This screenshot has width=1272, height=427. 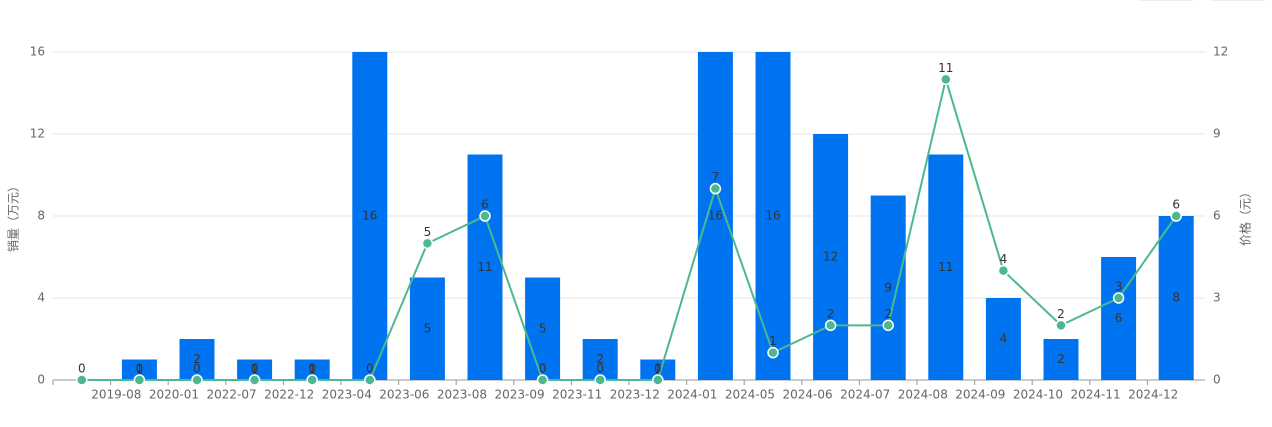 I want to click on line-value-label: 3, so click(x=1119, y=287).